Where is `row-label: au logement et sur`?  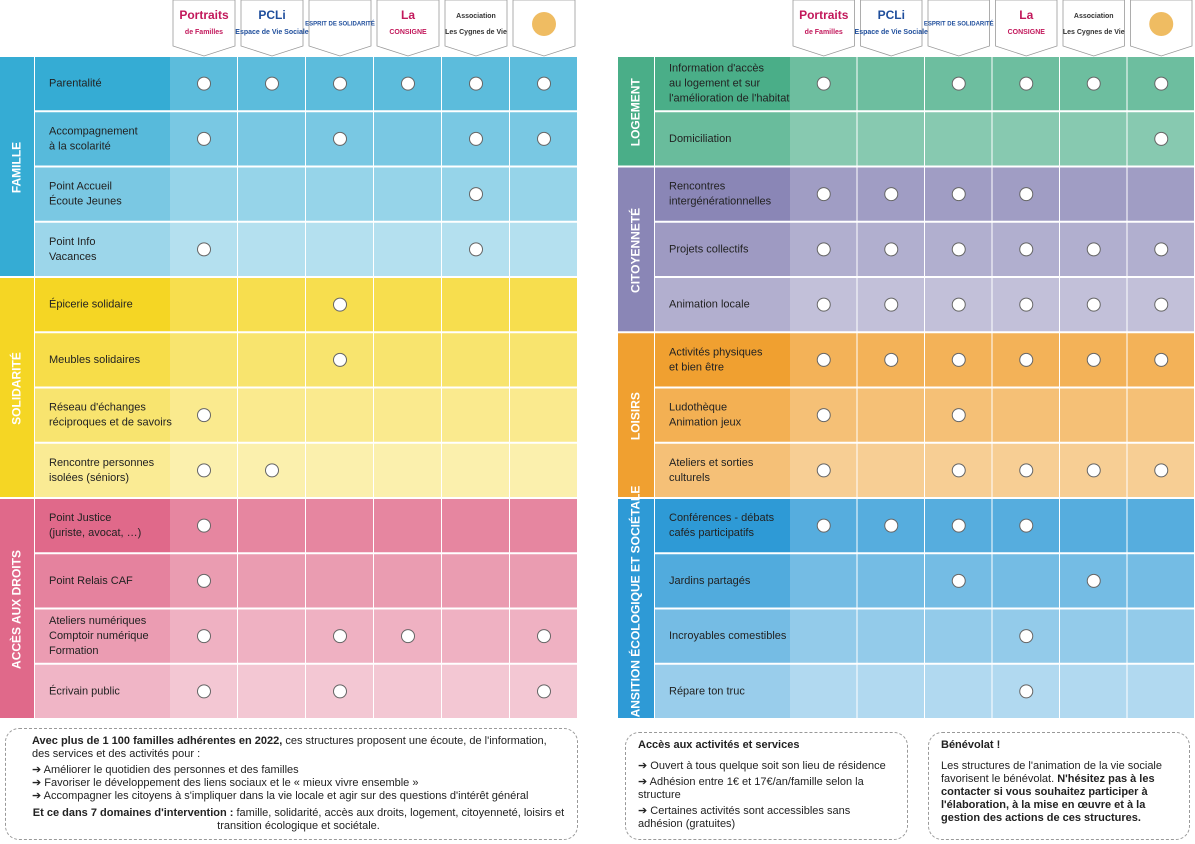 row-label: au logement et sur is located at coordinates (714, 84).